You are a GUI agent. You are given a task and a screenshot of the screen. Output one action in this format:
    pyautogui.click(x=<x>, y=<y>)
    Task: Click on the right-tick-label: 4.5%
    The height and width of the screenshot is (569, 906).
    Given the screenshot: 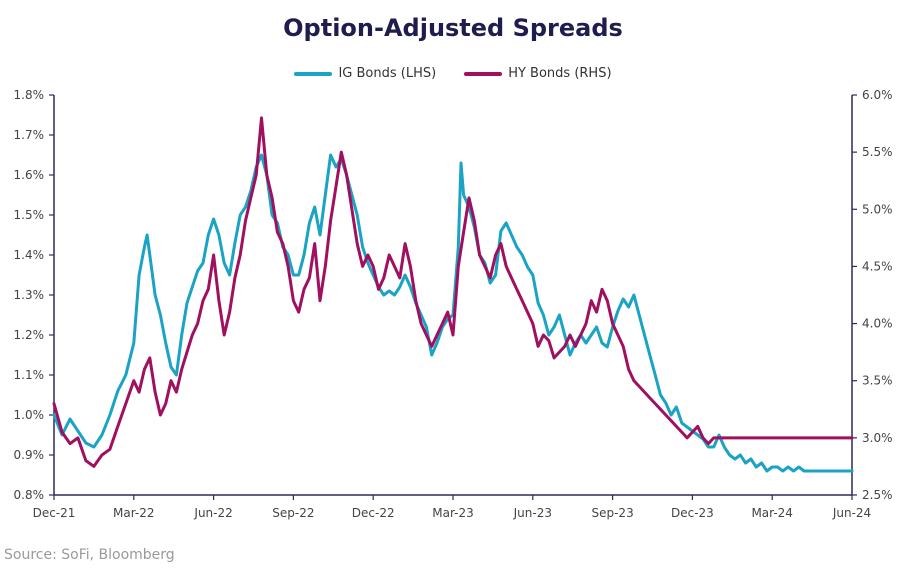 What is the action you would take?
    pyautogui.click(x=877, y=266)
    